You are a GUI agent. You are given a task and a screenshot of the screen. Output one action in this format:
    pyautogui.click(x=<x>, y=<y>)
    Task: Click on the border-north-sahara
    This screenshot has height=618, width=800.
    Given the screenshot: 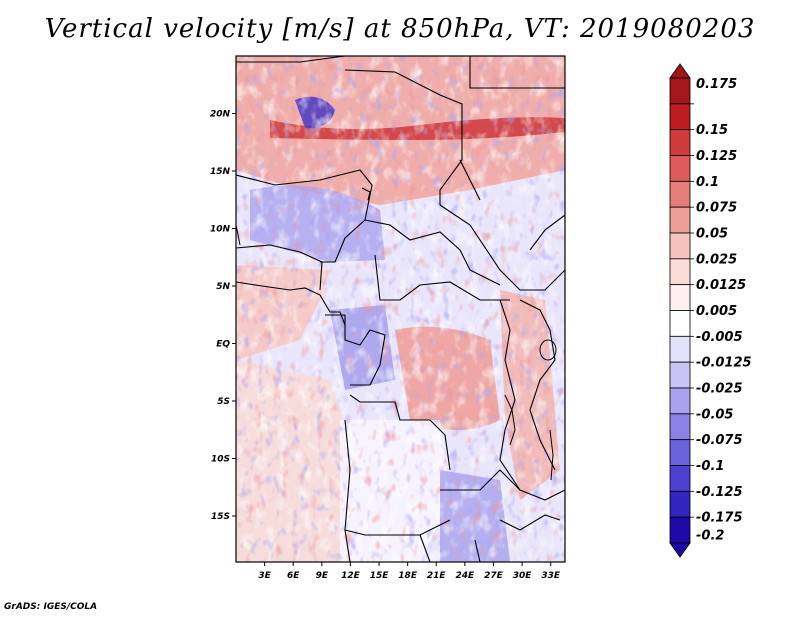 What is the action you would take?
    pyautogui.click(x=349, y=130)
    